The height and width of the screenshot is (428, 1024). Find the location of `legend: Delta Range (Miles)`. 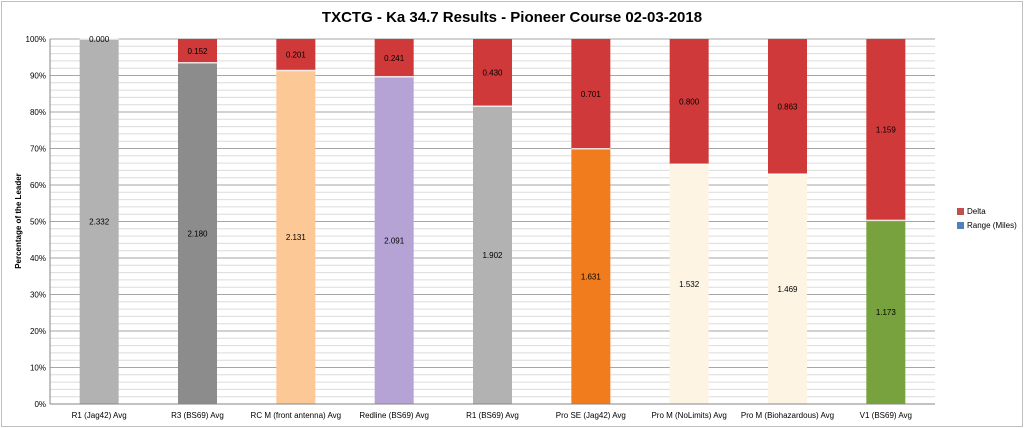

legend: Delta Range (Miles) is located at coordinates (987, 218).